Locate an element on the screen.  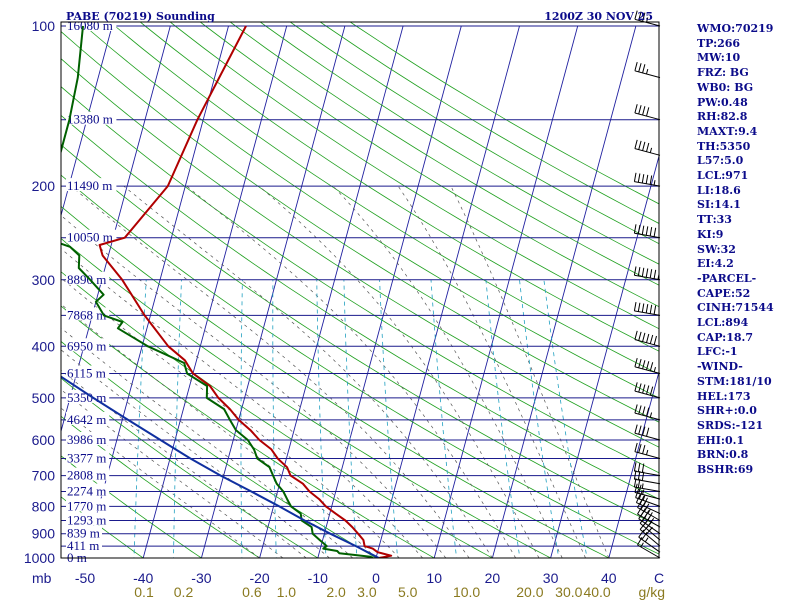
index-item: SHR+:0.0 is located at coordinates (727, 411).